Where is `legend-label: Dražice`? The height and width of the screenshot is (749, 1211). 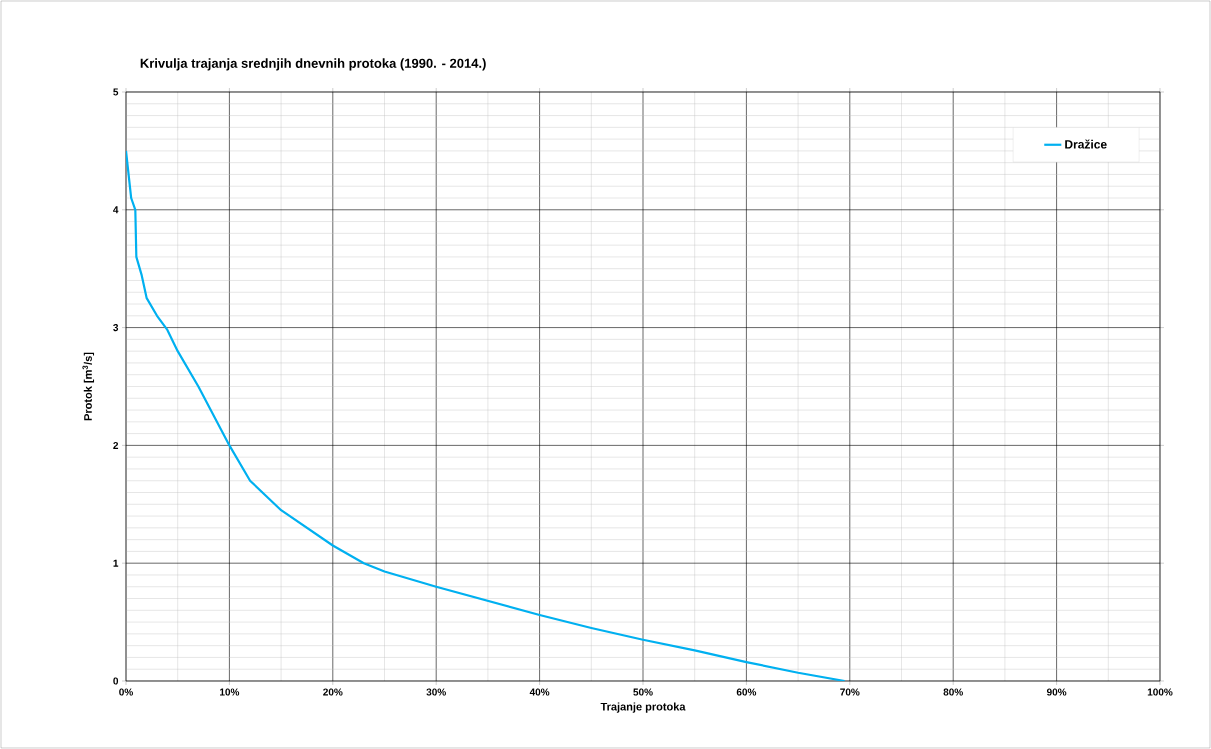 legend-label: Dražice is located at coordinates (1086, 144).